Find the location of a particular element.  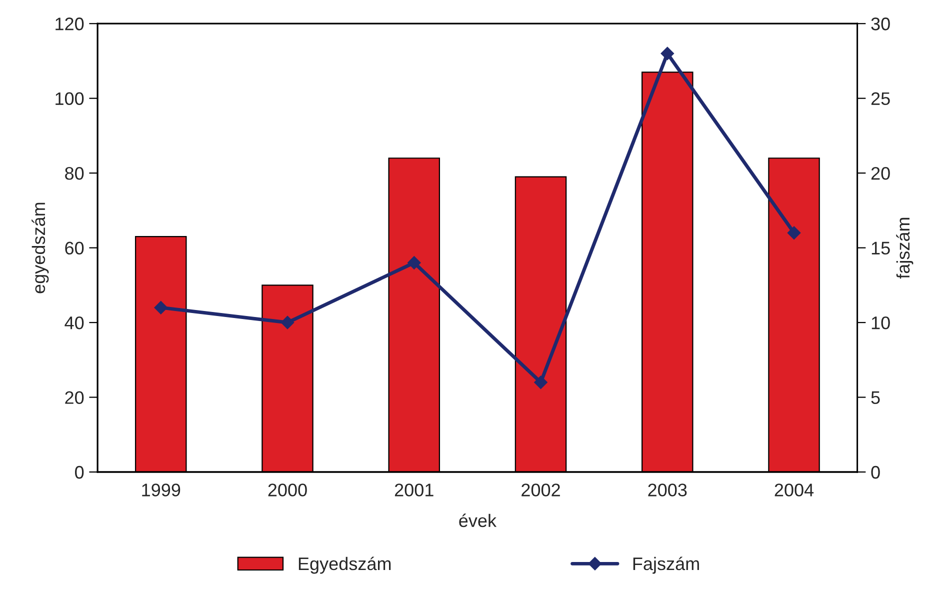

y-tick-label: 60 is located at coordinates (74, 248).